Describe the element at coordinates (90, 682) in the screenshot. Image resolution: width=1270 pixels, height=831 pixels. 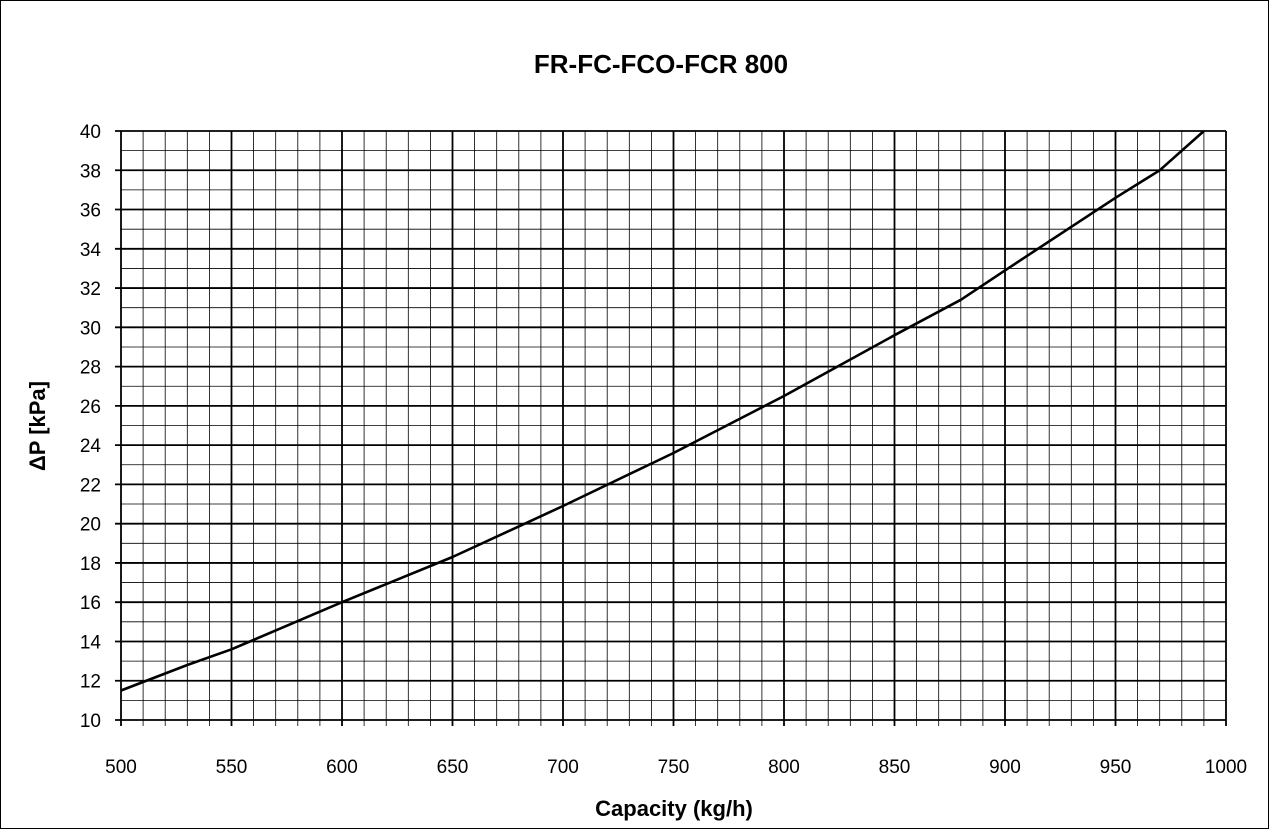
I see `y-tick-label: 12` at that location.